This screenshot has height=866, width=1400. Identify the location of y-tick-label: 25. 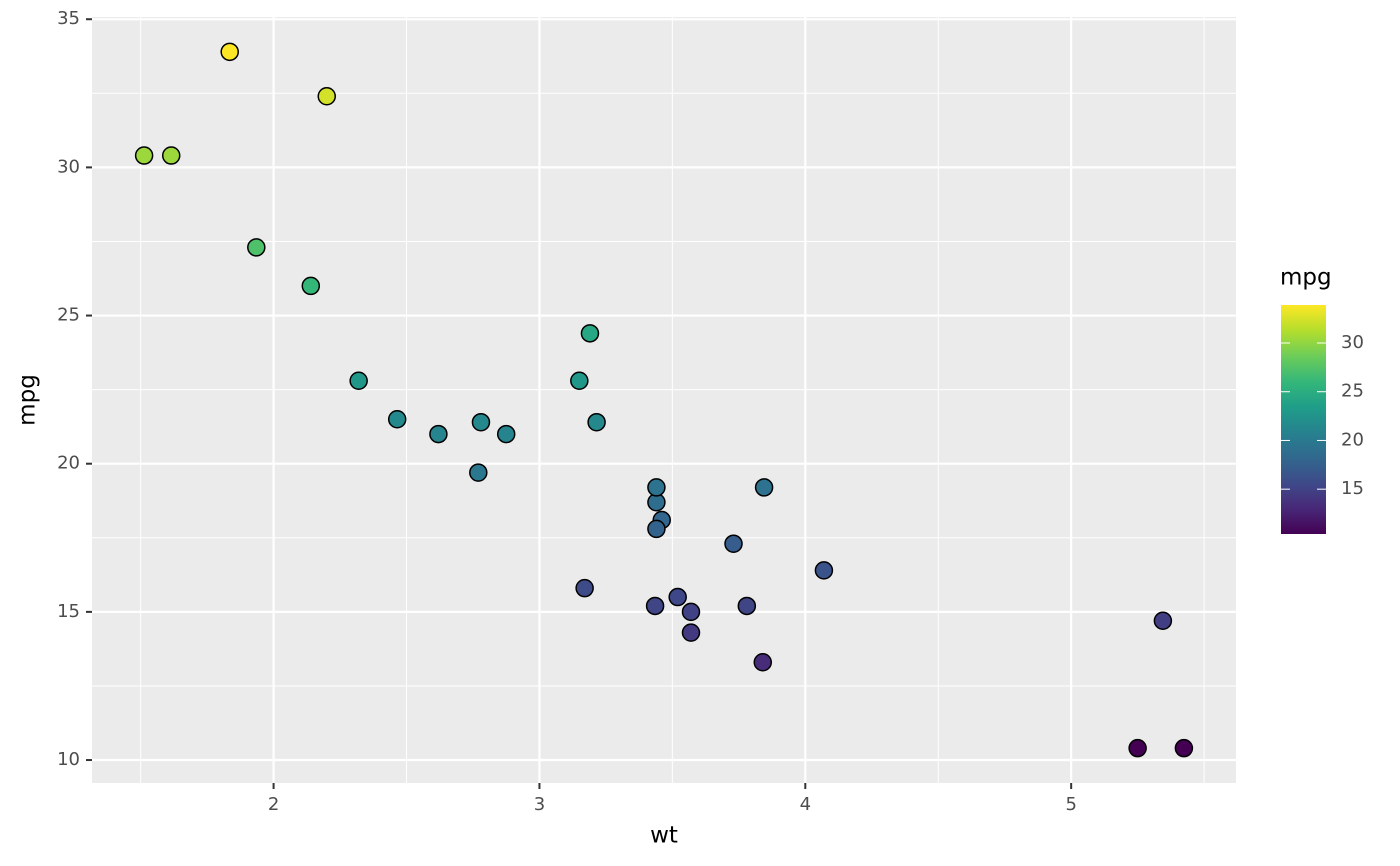
(68, 315).